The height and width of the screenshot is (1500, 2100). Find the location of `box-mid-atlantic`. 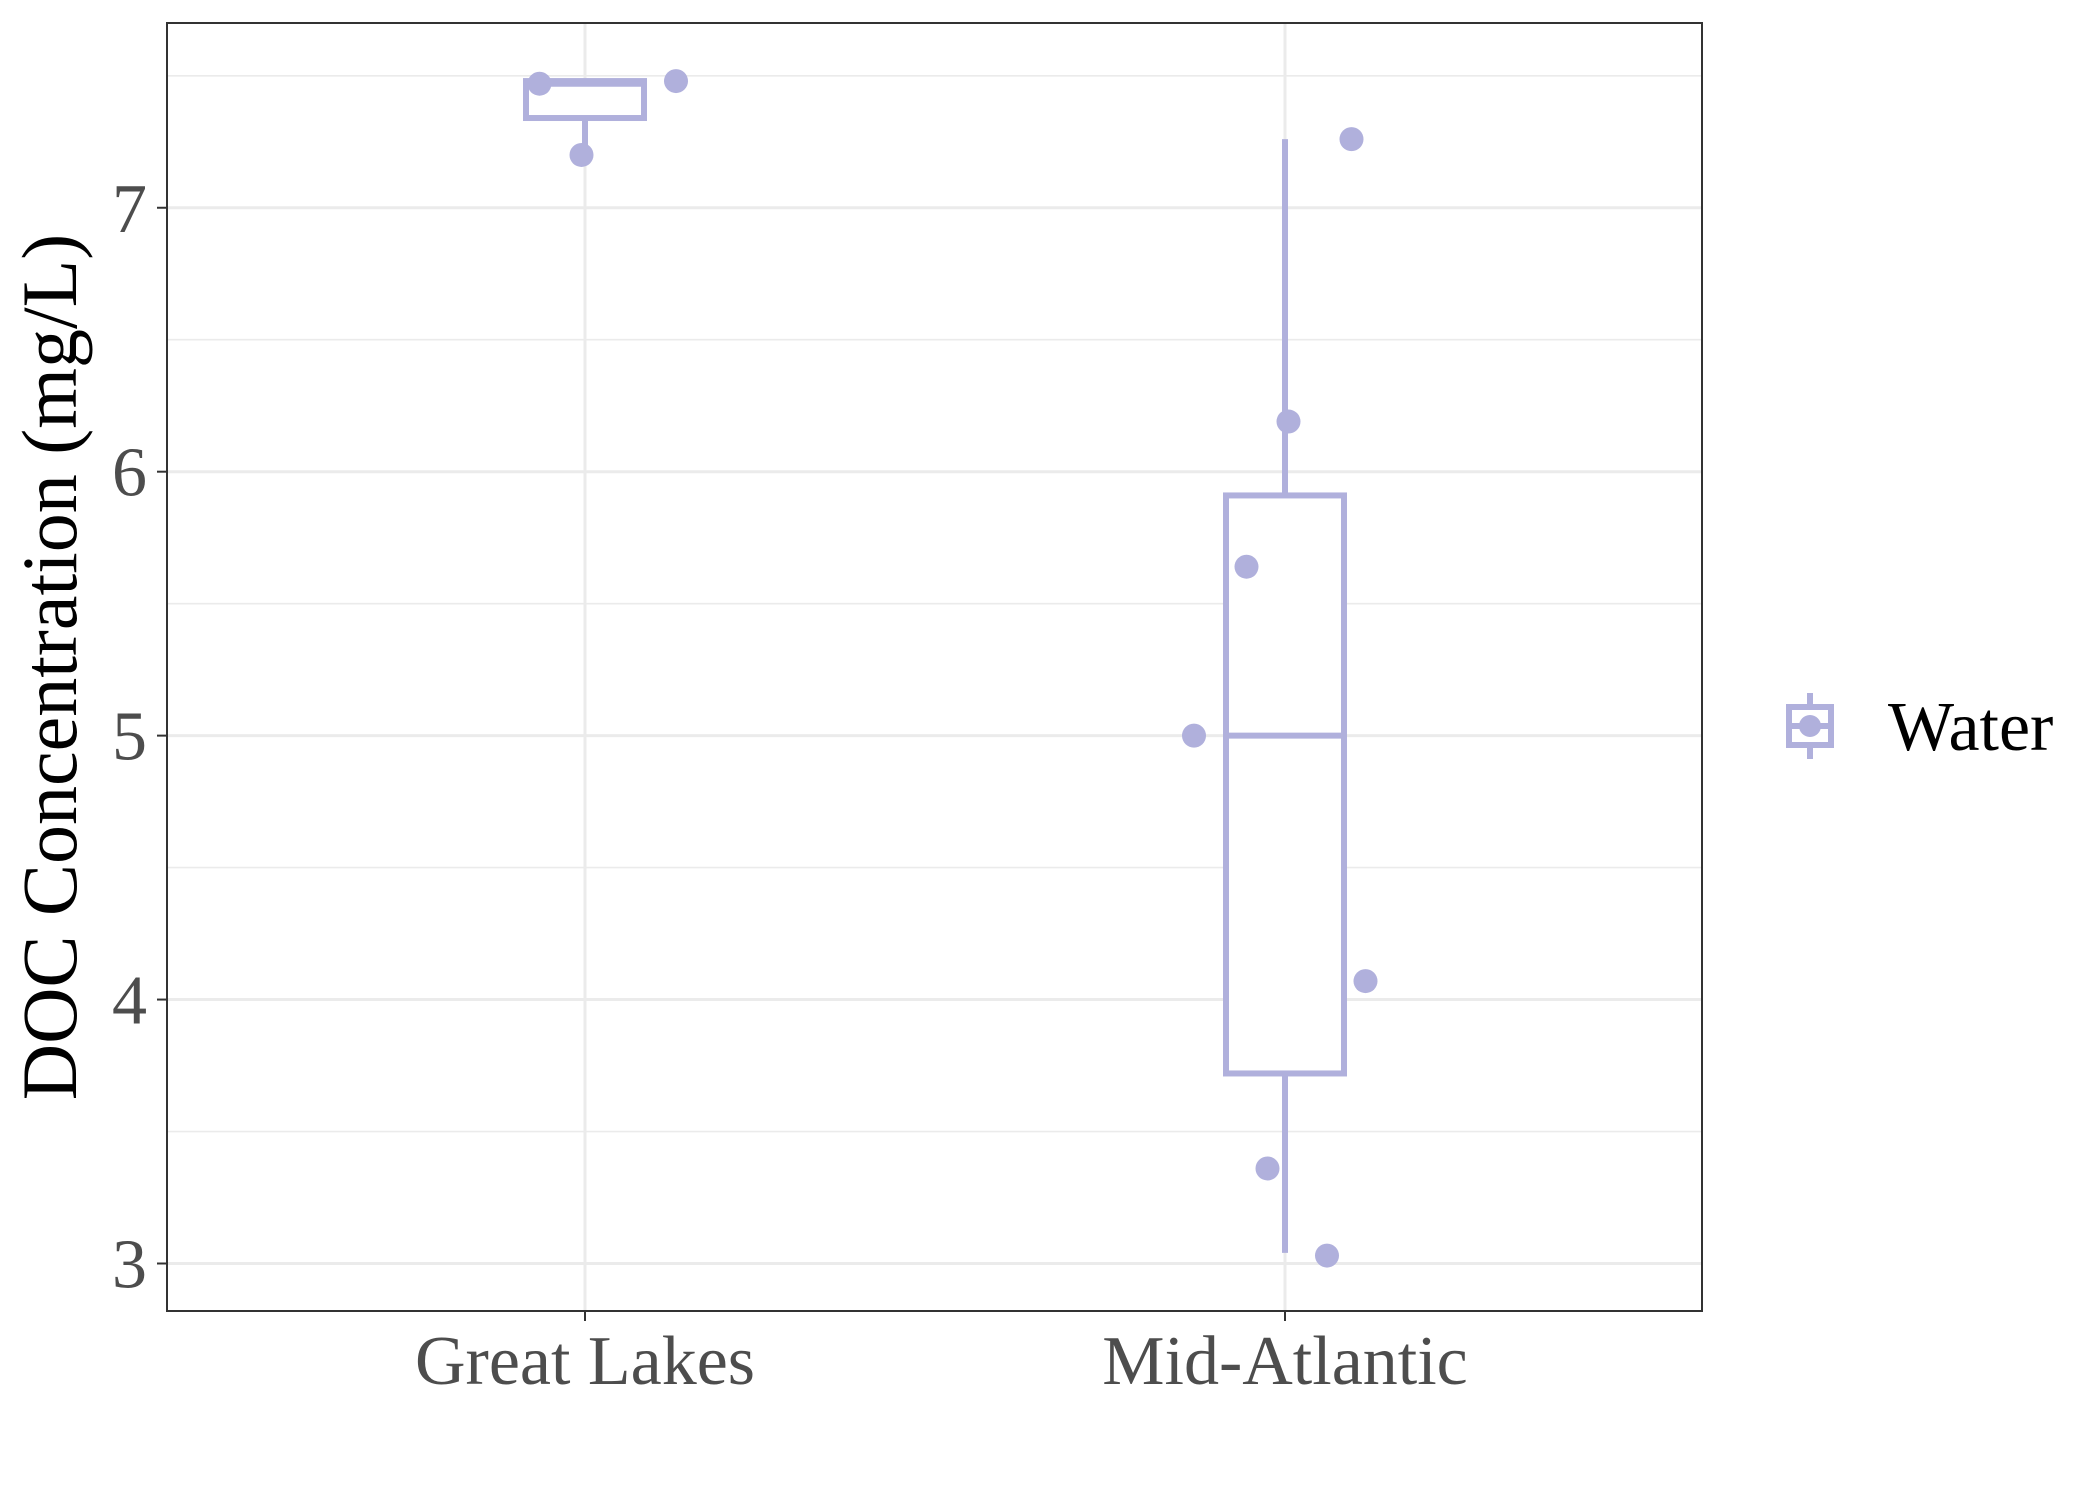

box-mid-atlantic is located at coordinates (1285, 696).